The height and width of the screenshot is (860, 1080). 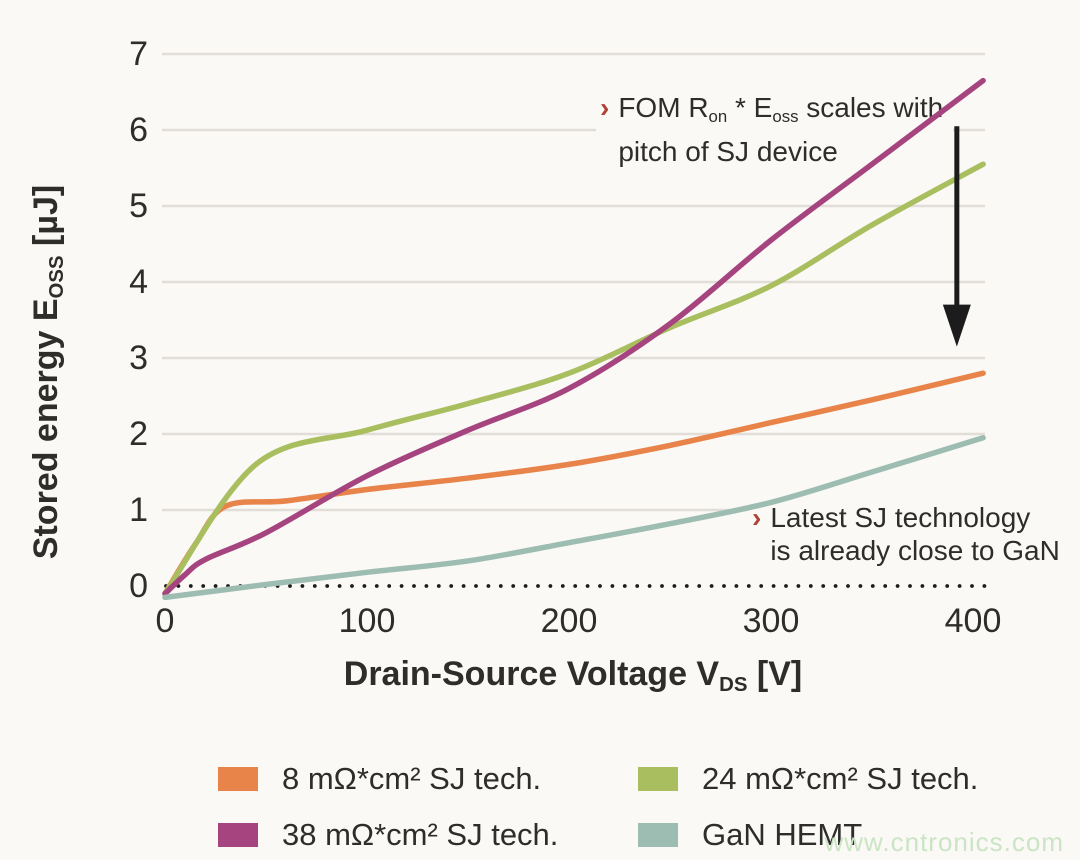 I want to click on annotation-fom-sub-on: on, so click(x=718, y=117).